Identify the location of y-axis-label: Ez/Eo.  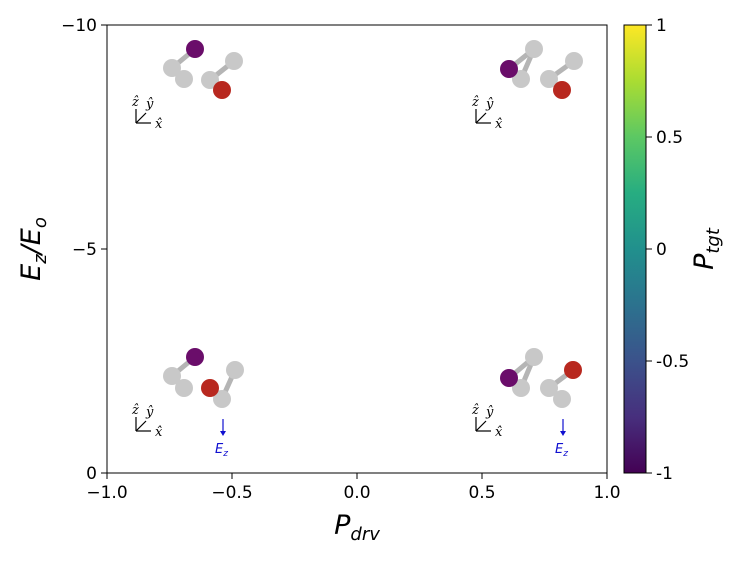
(33, 249).